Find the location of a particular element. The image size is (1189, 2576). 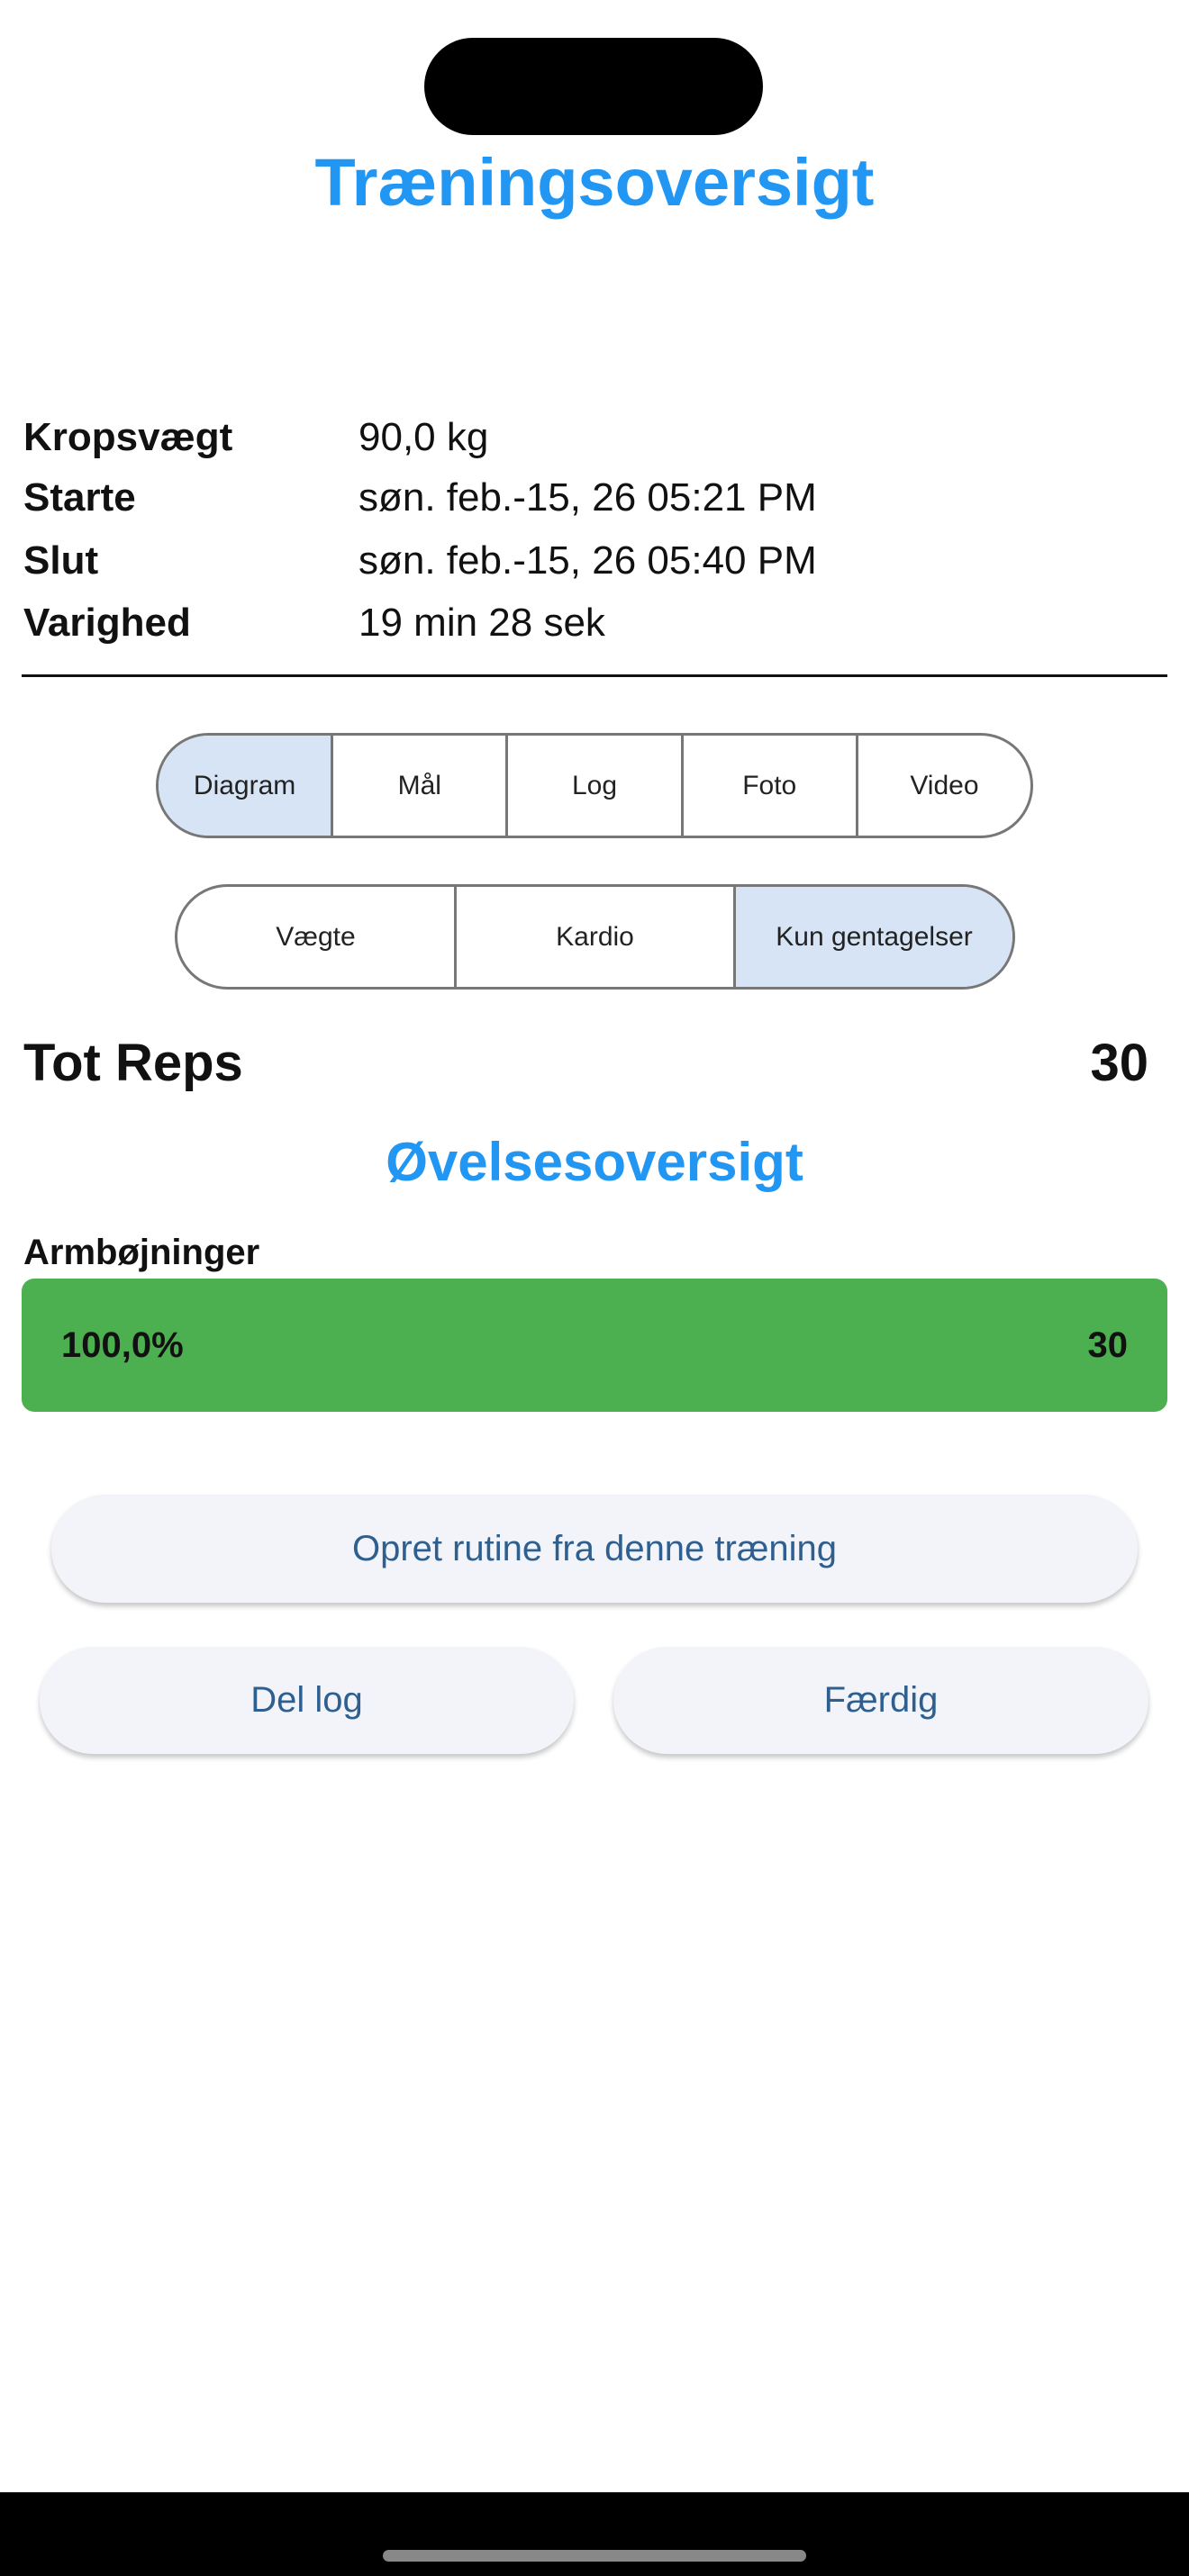

exercise-percent: 100,0% is located at coordinates (123, 1345).